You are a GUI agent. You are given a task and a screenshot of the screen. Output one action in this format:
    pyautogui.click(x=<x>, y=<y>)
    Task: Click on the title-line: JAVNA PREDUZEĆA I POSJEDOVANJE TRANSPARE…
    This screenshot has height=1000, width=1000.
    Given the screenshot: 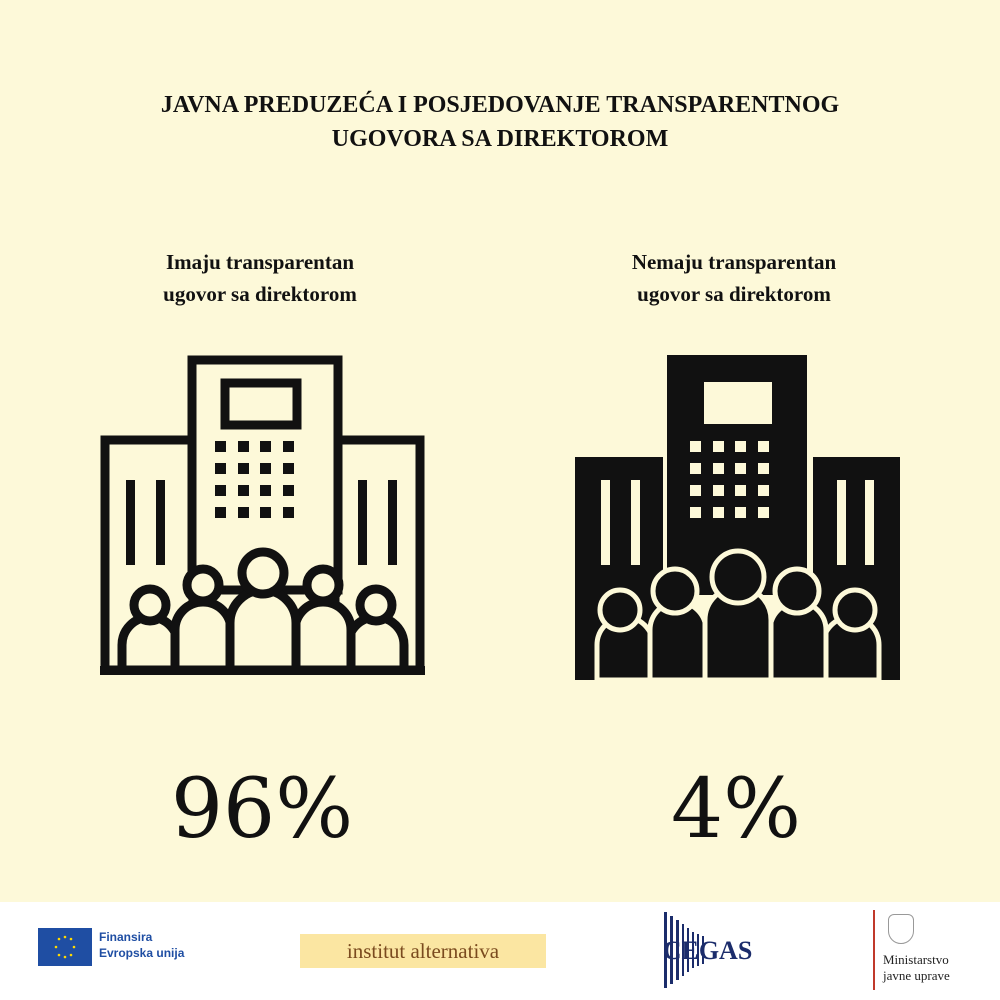 What is the action you would take?
    pyautogui.click(x=500, y=105)
    